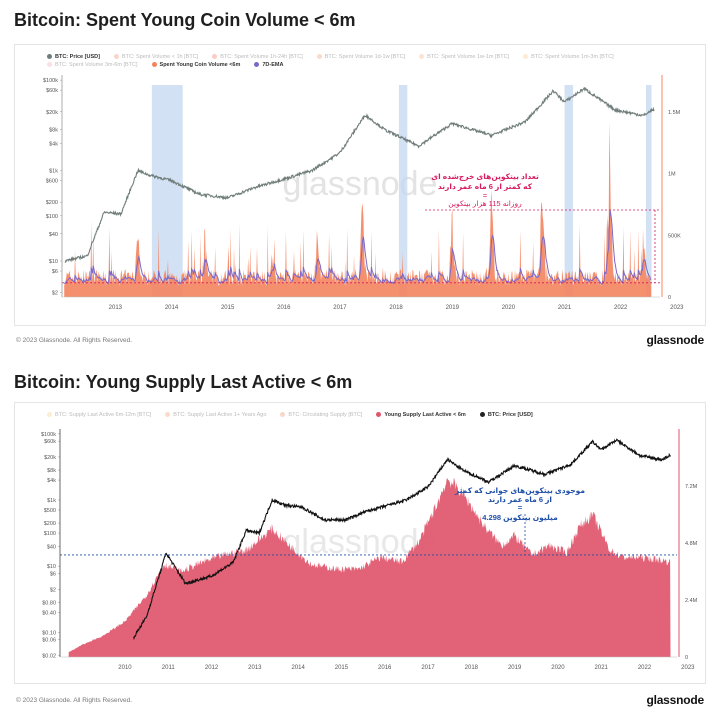  I want to click on legend-label: 7D-EMA, so click(273, 65).